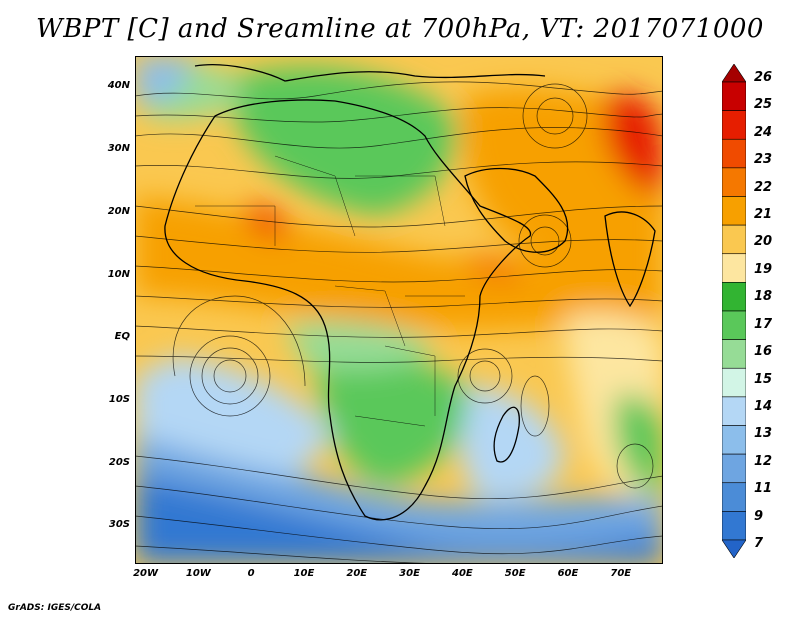  What do you see at coordinates (763, 187) in the screenshot?
I see `colorbar-label: 22` at bounding box center [763, 187].